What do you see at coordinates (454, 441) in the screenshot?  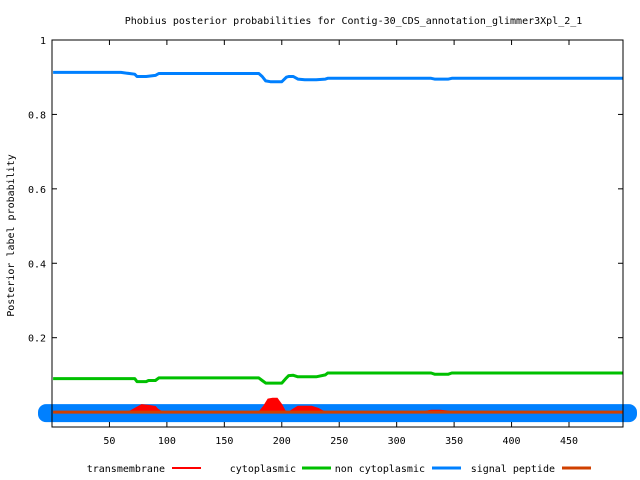 I see `x-tick-label: 350` at bounding box center [454, 441].